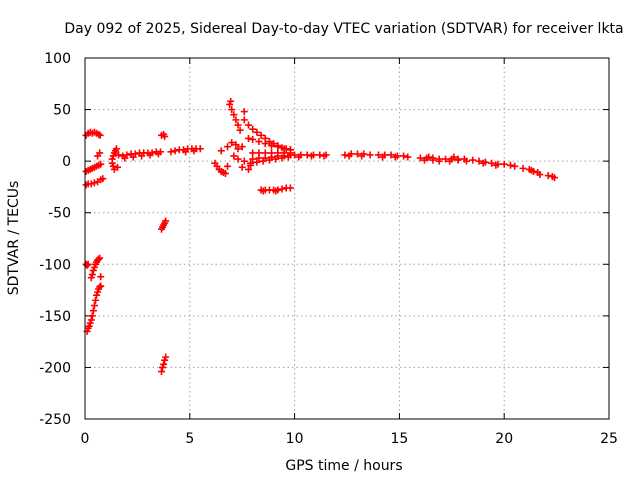  I want to click on y-tick-label: 50, so click(62, 111).